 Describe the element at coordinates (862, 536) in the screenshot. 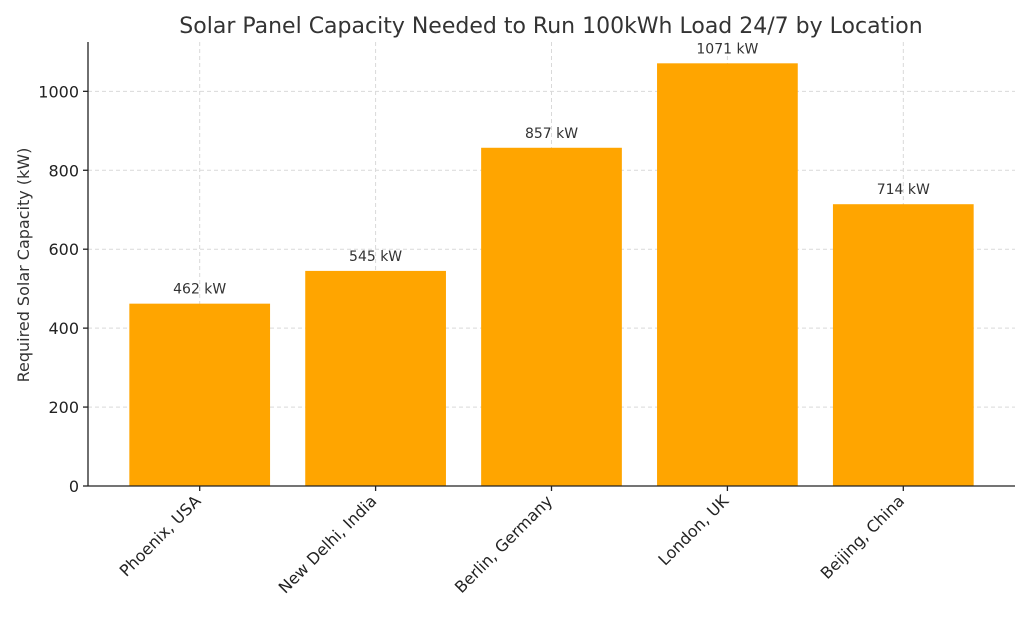

I see `x-tick-label: Beijing, China` at that location.